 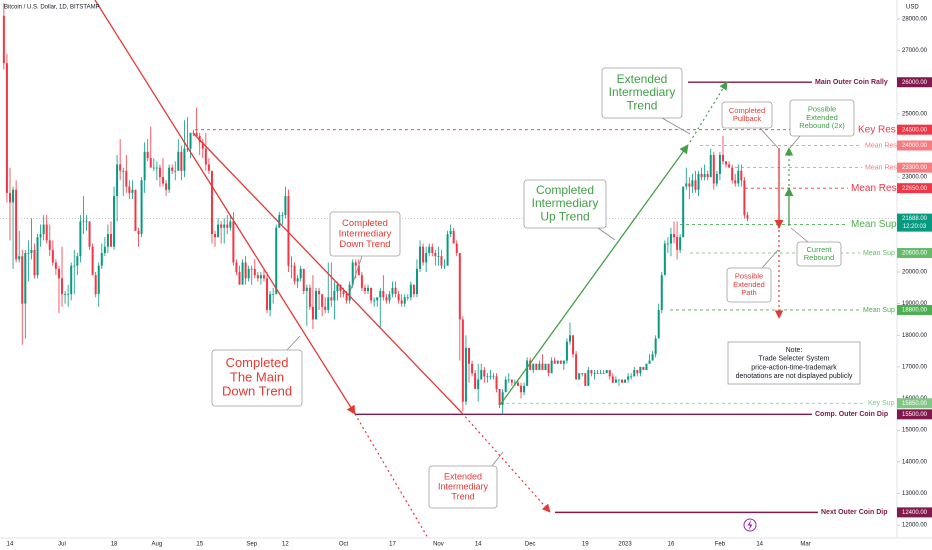 What do you see at coordinates (915, 431) in the screenshot?
I see `y-tick-label: 15000.00` at bounding box center [915, 431].